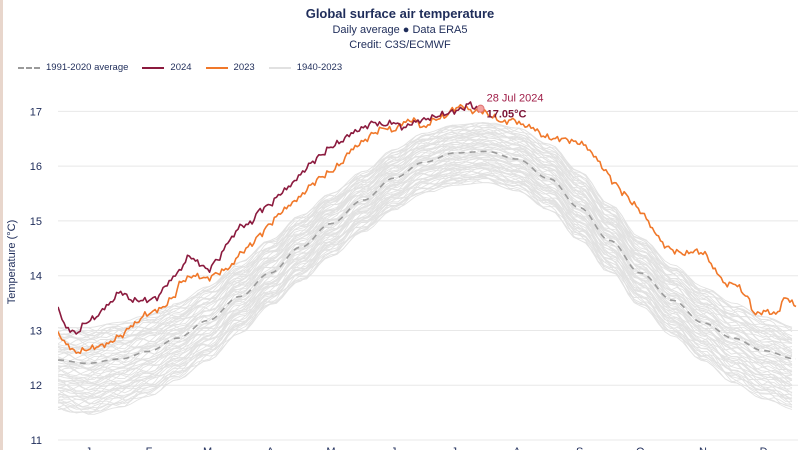 Image resolution: width=800 pixels, height=450 pixels. I want to click on x-tick-label: O, so click(640, 448).